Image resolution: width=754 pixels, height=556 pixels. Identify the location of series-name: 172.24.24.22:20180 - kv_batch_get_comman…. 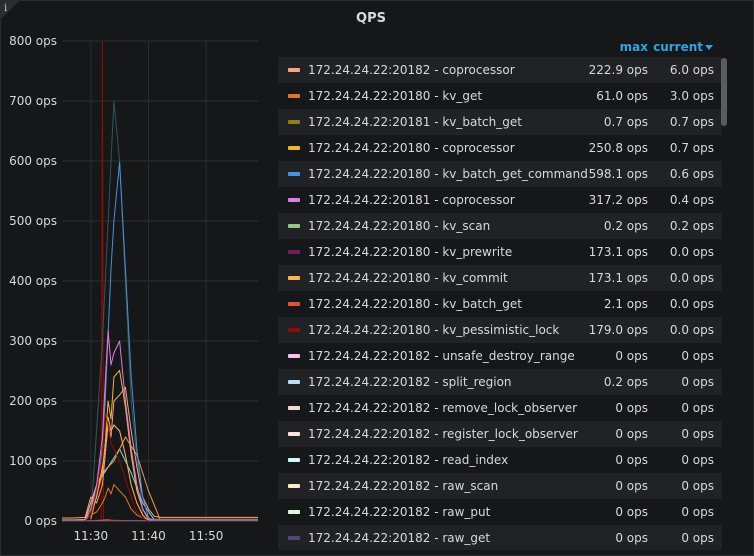
(448, 174).